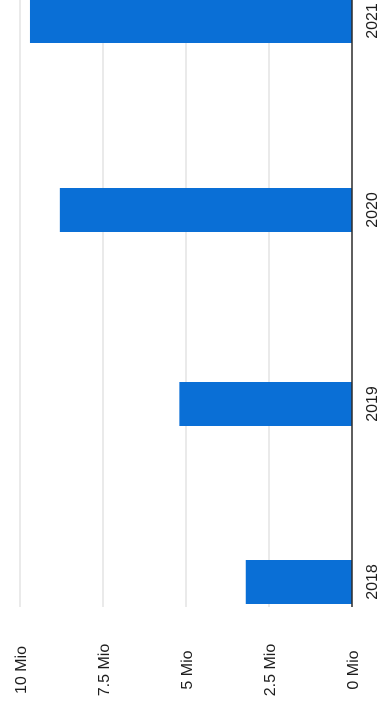 This screenshot has width=386, height=706. What do you see at coordinates (372, 582) in the screenshot?
I see `category-label-2018: 2018` at bounding box center [372, 582].